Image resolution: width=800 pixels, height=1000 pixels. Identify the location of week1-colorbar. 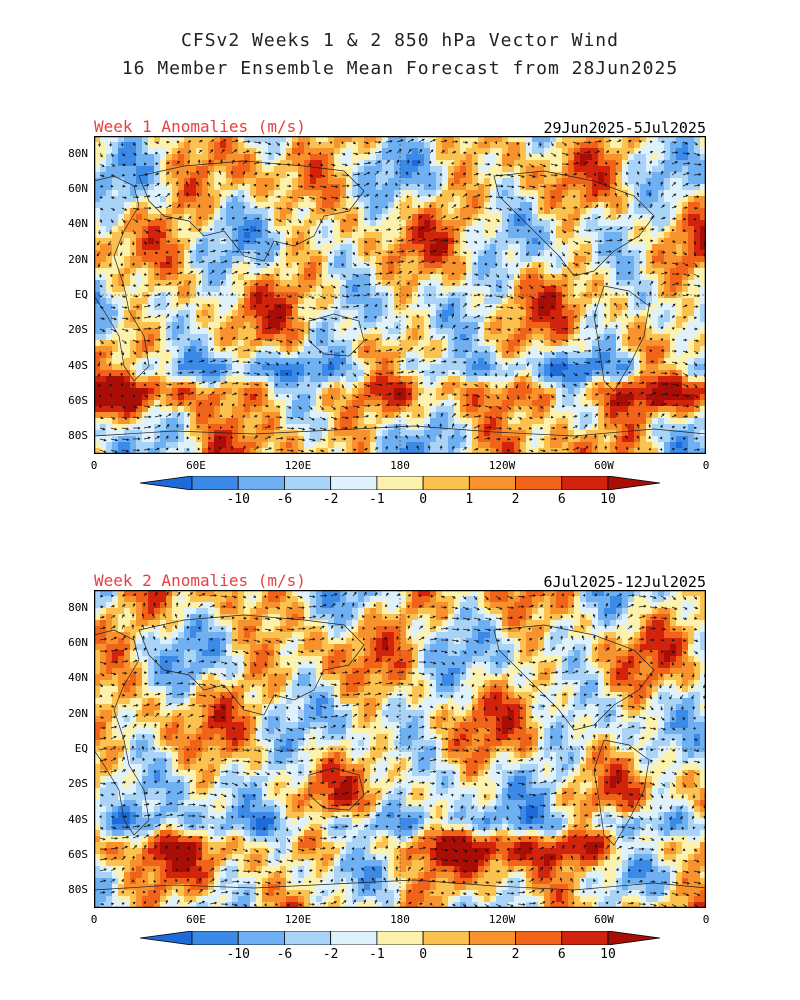
(400, 483).